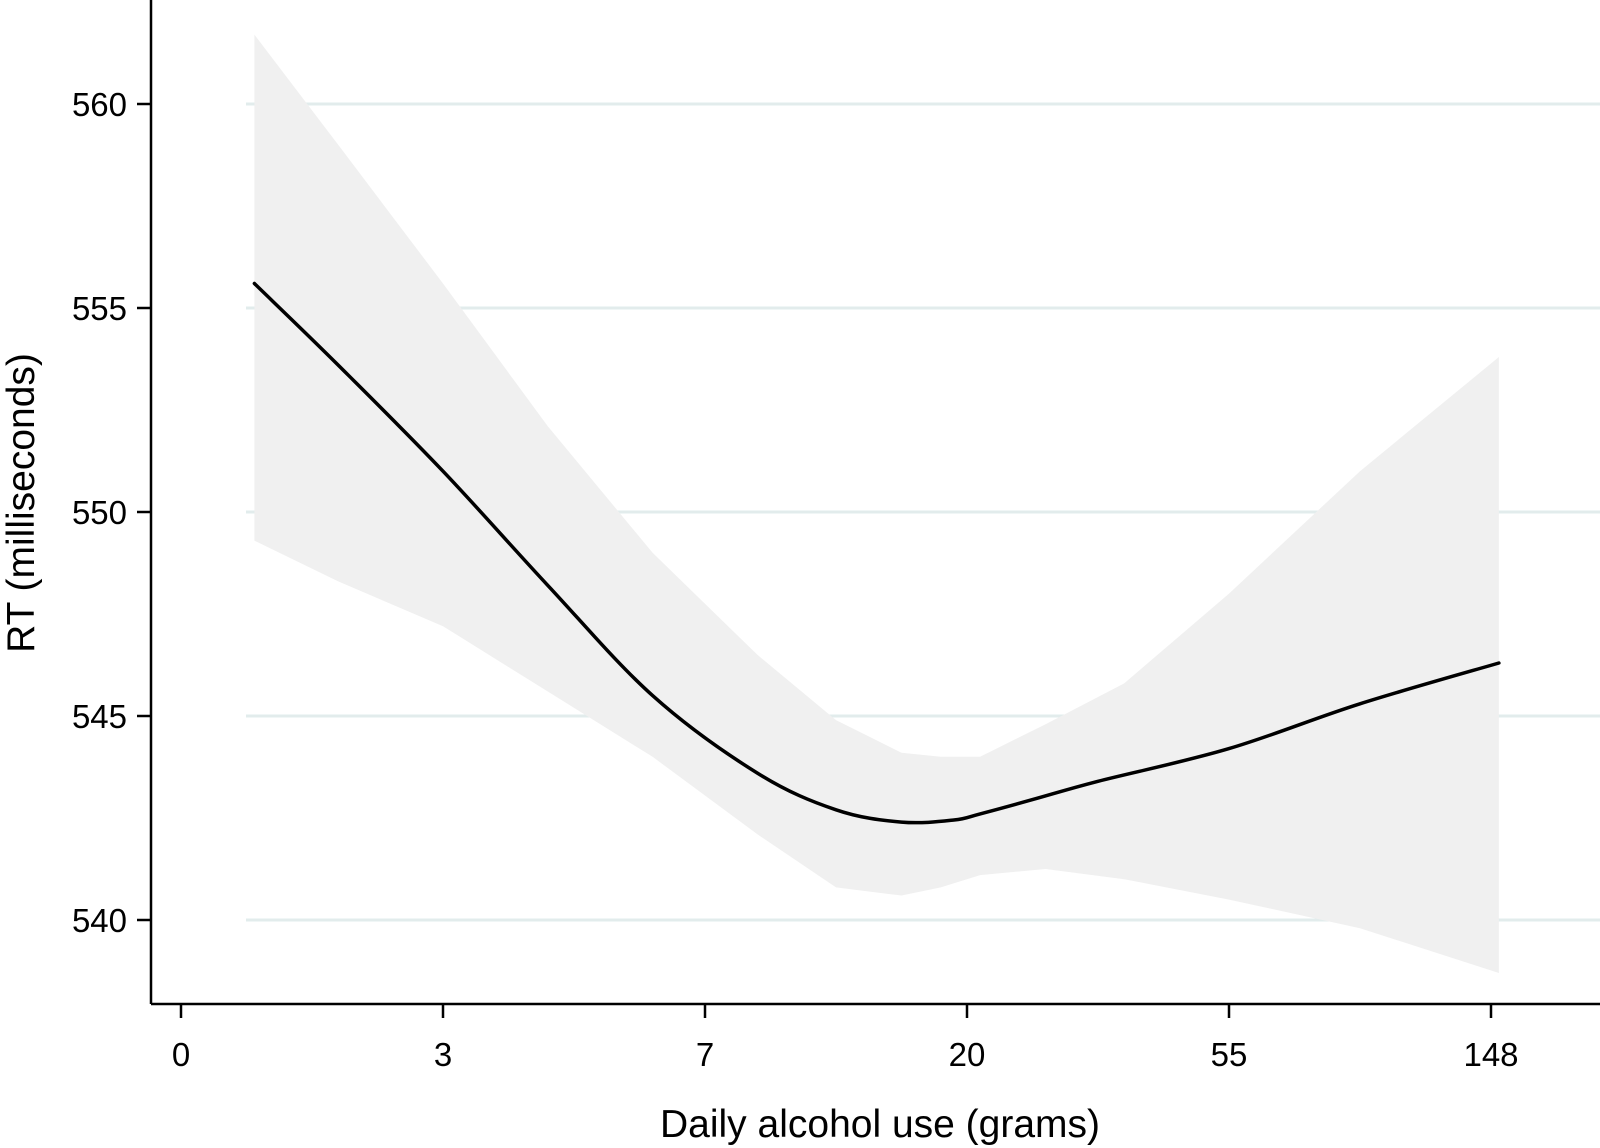 This screenshot has width=1600, height=1148. Describe the element at coordinates (99, 104) in the screenshot. I see `y-tick-label-560: 560` at that location.